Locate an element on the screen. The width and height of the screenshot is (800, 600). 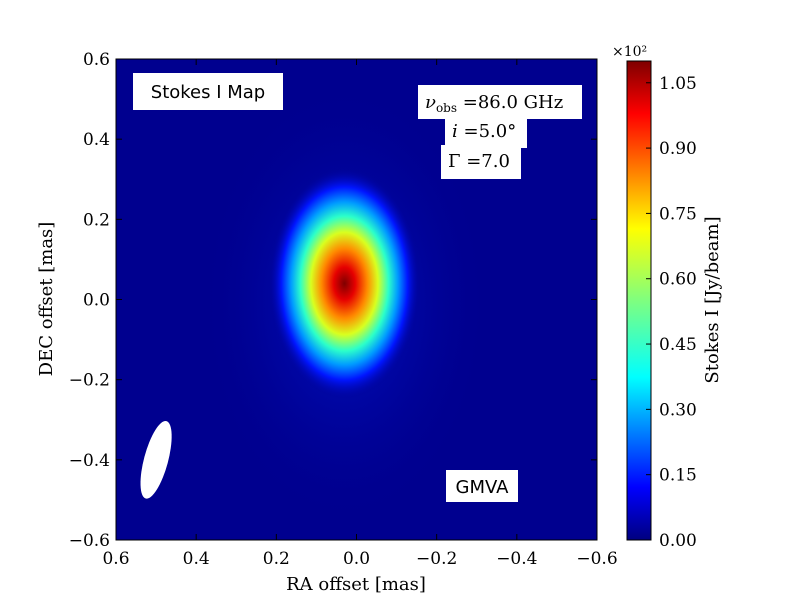
title-box-bg is located at coordinates (208, 91).